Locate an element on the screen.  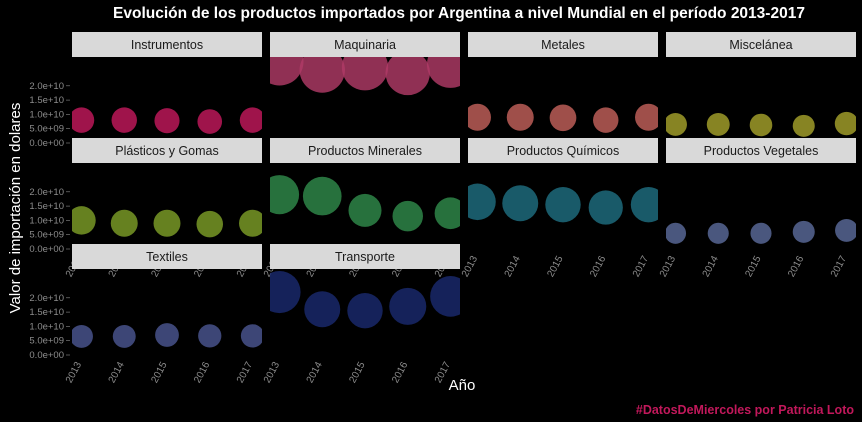
facet-panel: Miscelánea is located at coordinates (761, 84).